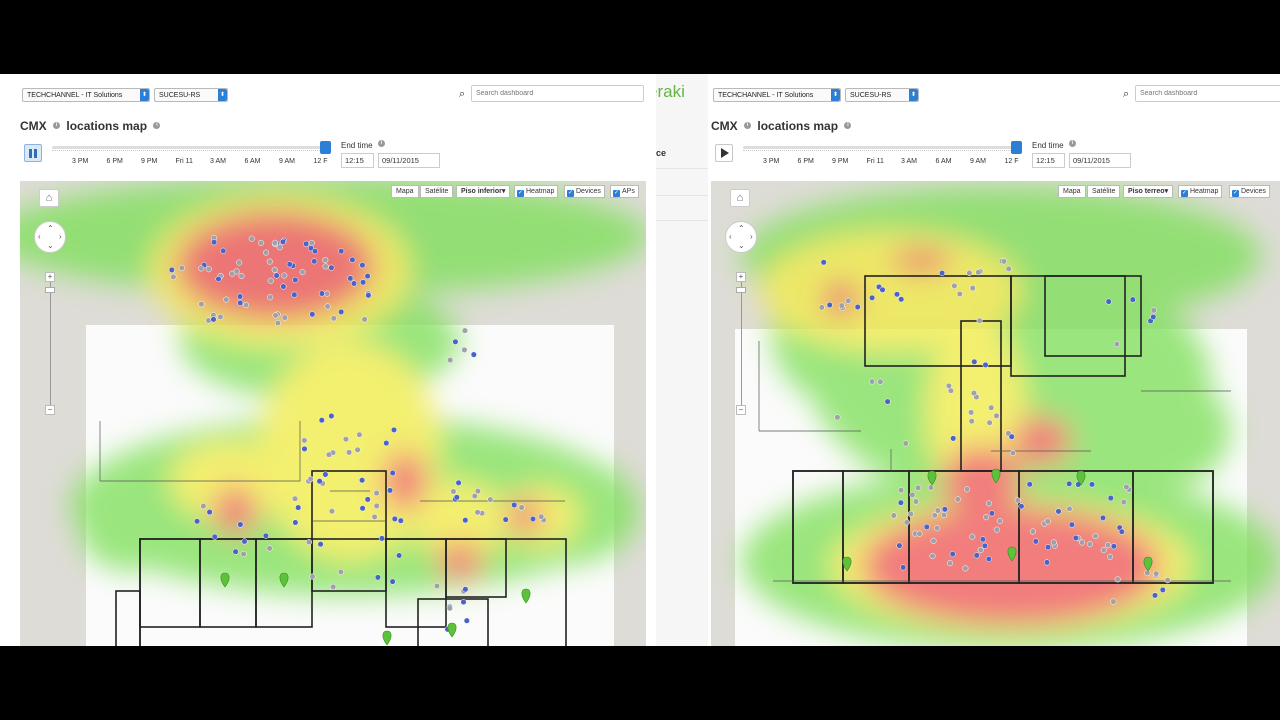  I want to click on timeline-tick-label: 9 PM, so click(840, 161).